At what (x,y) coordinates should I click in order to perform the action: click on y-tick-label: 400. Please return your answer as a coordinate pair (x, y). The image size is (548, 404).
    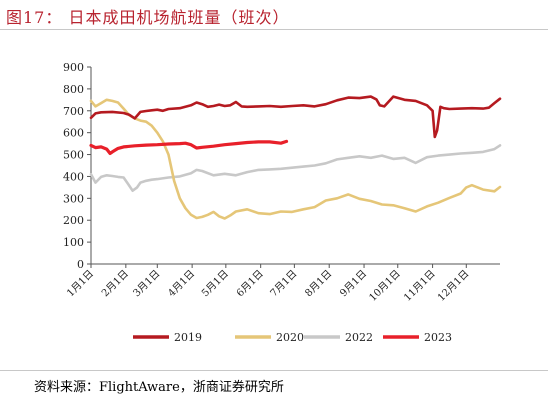
    Looking at the image, I should click on (73, 176).